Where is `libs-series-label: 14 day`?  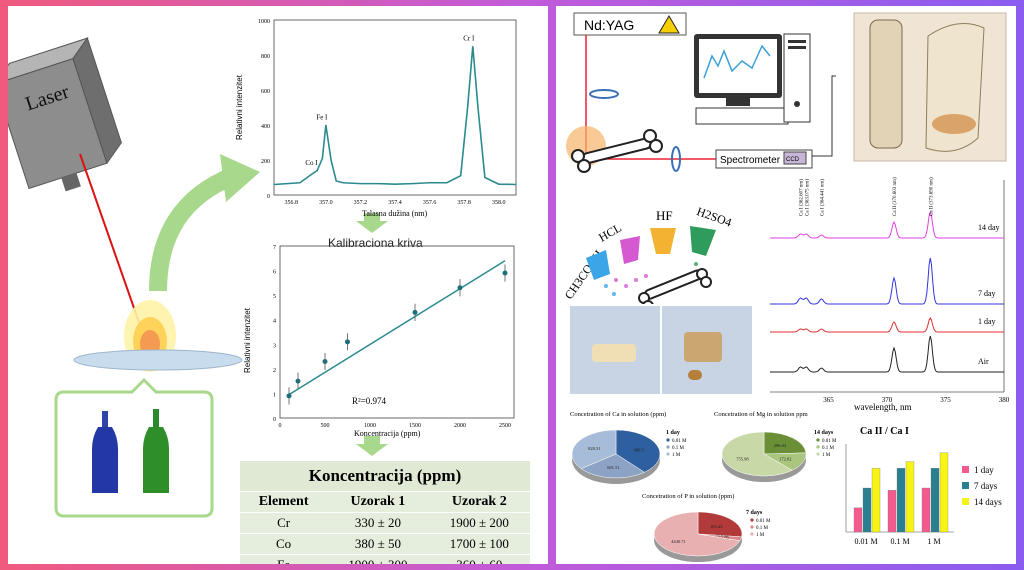 libs-series-label: 14 day is located at coordinates (989, 227).